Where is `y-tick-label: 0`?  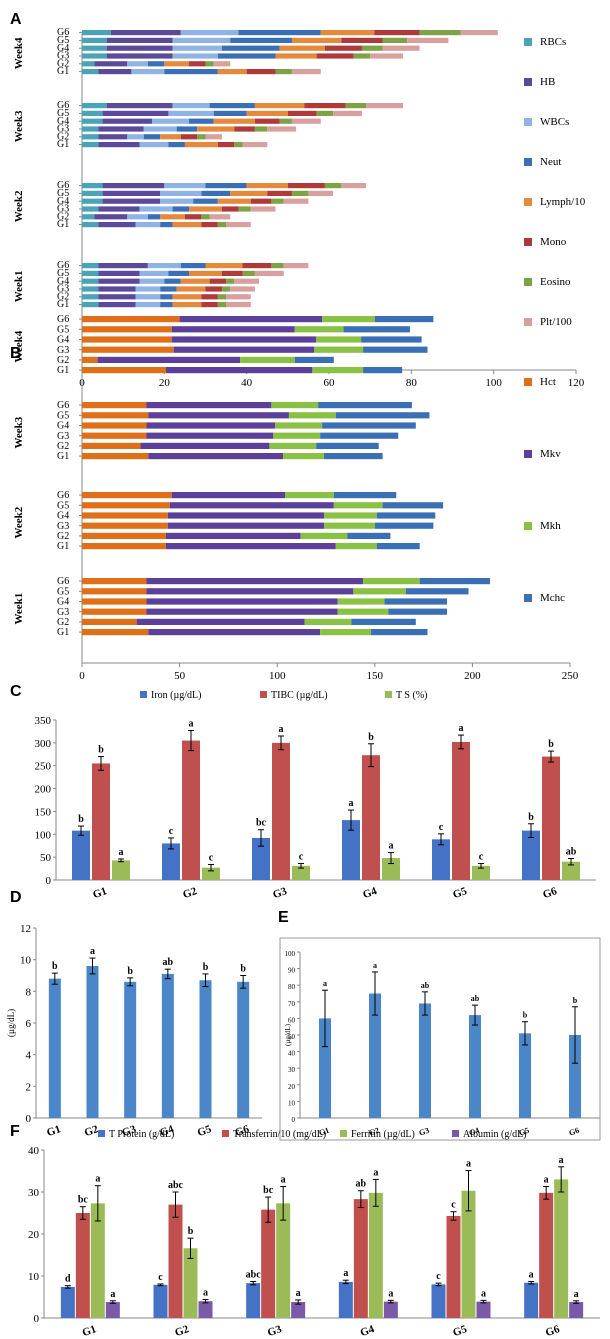 y-tick-label: 0 is located at coordinates (29, 1119).